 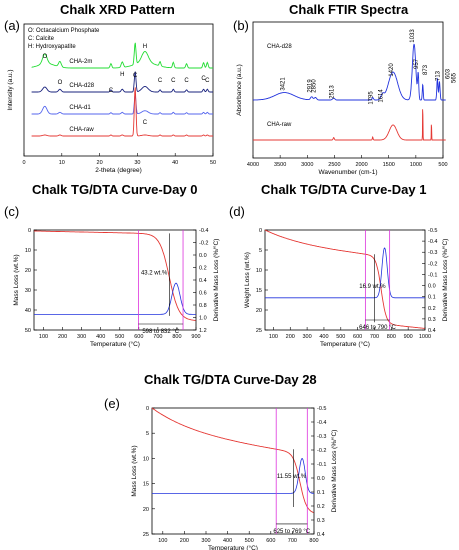 I want to click on peak-label: 873, so click(x=426, y=69).